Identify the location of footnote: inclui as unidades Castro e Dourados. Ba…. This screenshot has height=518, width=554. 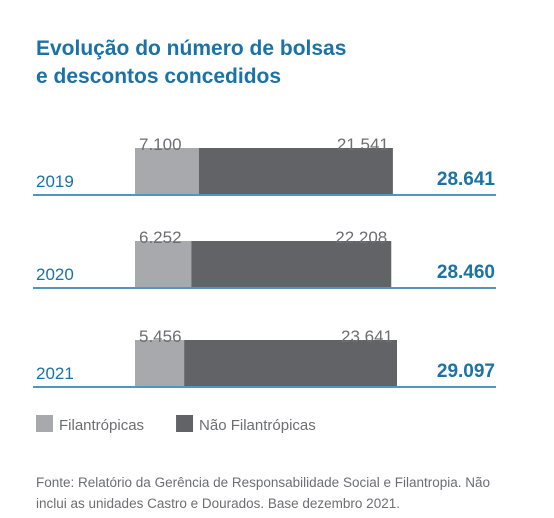
(218, 503).